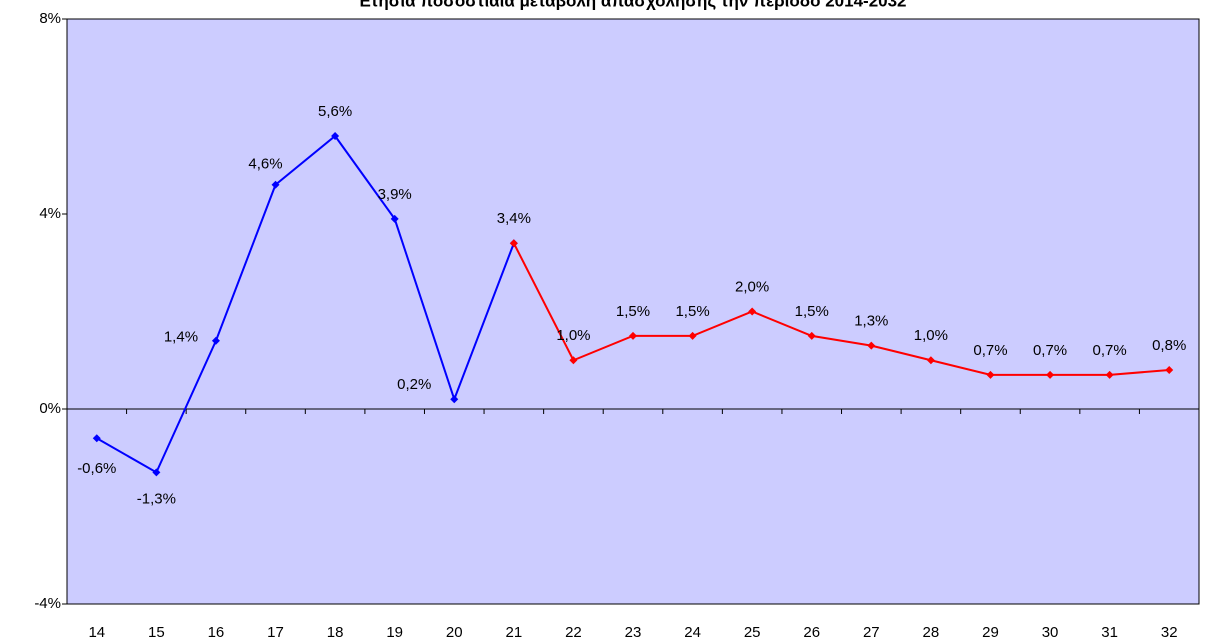 The height and width of the screenshot is (644, 1211). I want to click on x-tick-label: 25, so click(752, 632).